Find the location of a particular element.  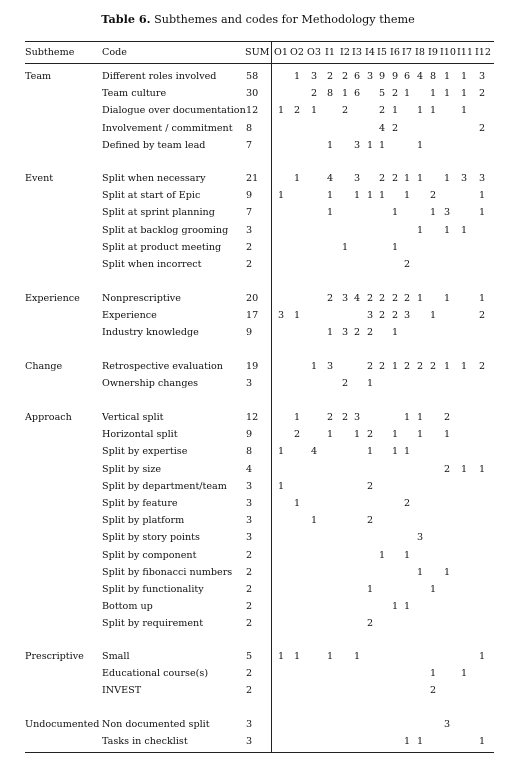

count-cell: 8 is located at coordinates (433, 76).